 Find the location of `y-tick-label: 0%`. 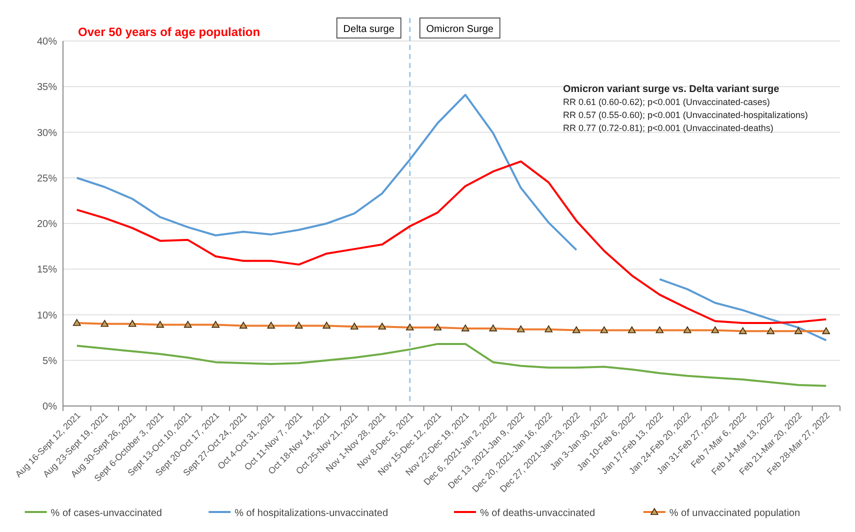

y-tick-label: 0% is located at coordinates (50, 407).